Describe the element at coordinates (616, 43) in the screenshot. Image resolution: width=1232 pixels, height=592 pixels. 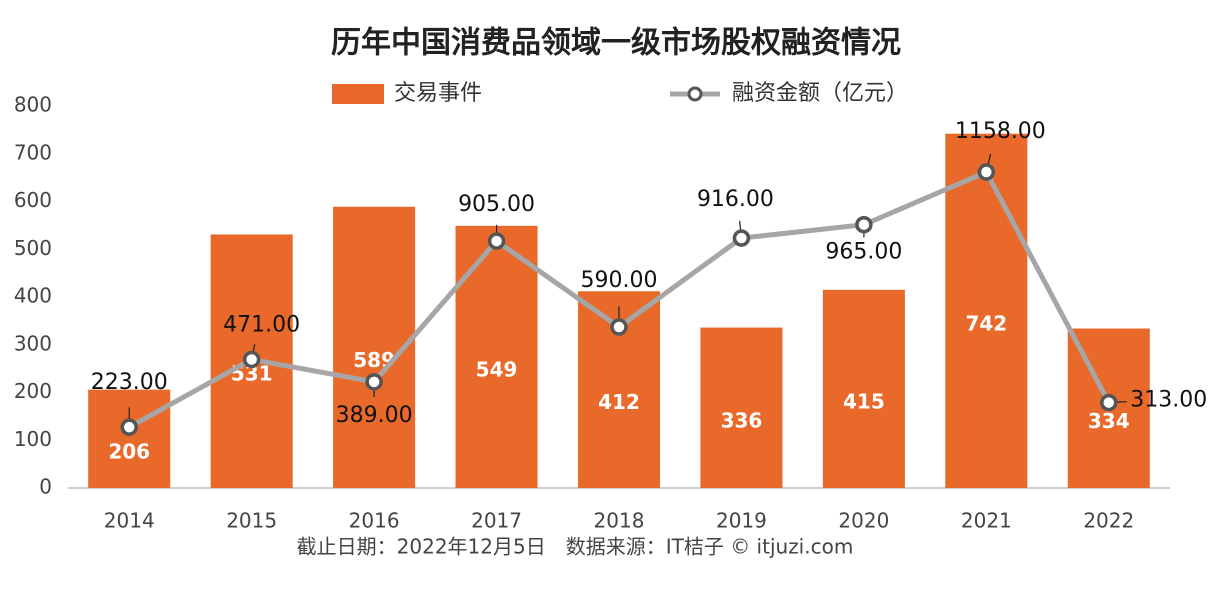
I see `chart-title: 历年中国消费品领域一级市场股权融资情况` at that location.